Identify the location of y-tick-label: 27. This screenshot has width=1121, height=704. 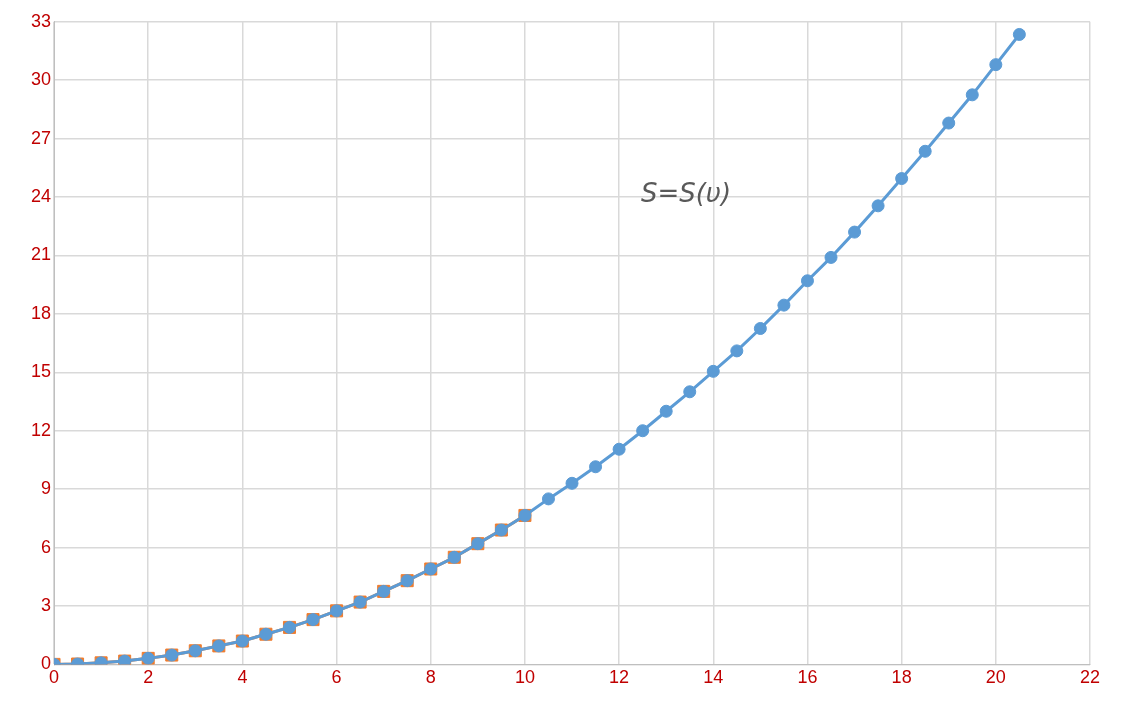
(41, 137).